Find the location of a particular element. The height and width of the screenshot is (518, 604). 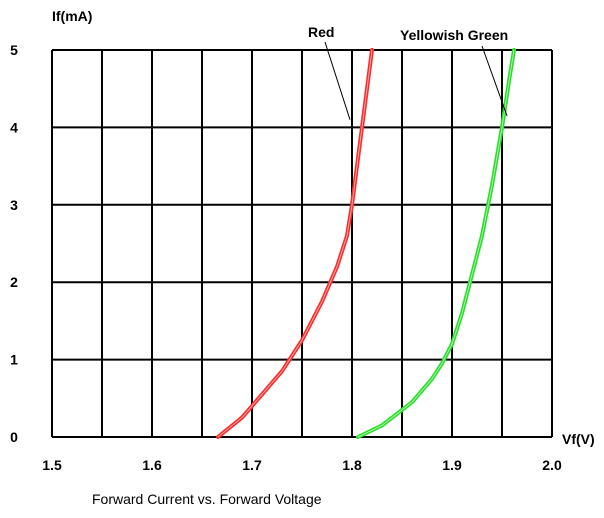

y-tick-label: 0 is located at coordinates (14, 437).